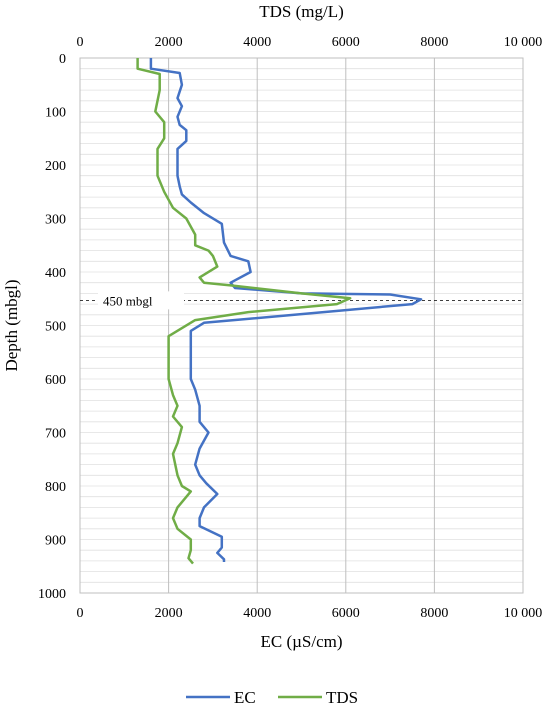 The image size is (547, 705). What do you see at coordinates (55, 434) in the screenshot?
I see `y-tick-label: 700` at bounding box center [55, 434].